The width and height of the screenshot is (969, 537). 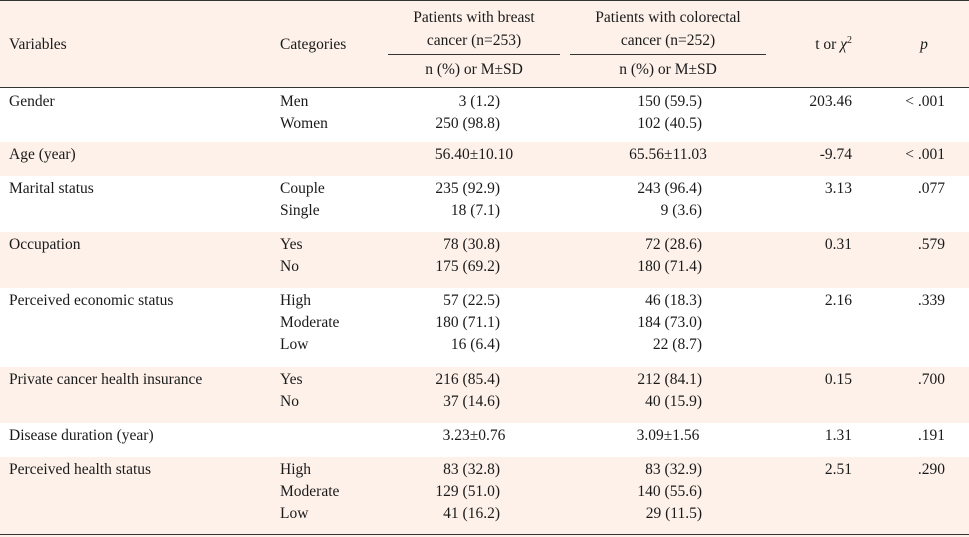 What do you see at coordinates (106, 379) in the screenshot?
I see `variable-cell: Private cancer health insurance` at bounding box center [106, 379].